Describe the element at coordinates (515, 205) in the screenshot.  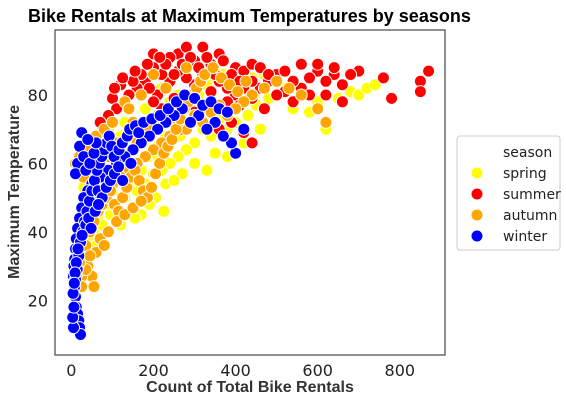
I see `legend-items: spring summer autumn winter` at that location.